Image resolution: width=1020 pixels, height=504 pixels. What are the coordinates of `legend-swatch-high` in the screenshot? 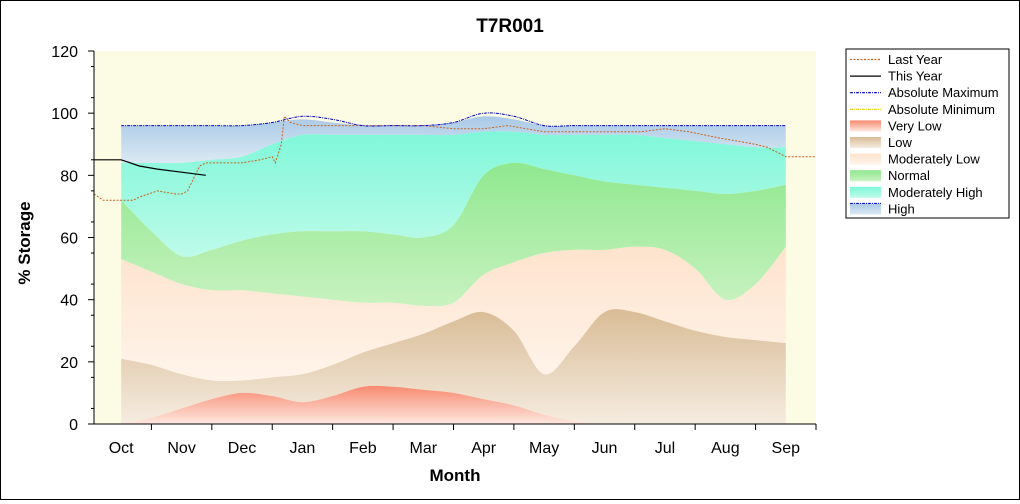 It's located at (865, 209).